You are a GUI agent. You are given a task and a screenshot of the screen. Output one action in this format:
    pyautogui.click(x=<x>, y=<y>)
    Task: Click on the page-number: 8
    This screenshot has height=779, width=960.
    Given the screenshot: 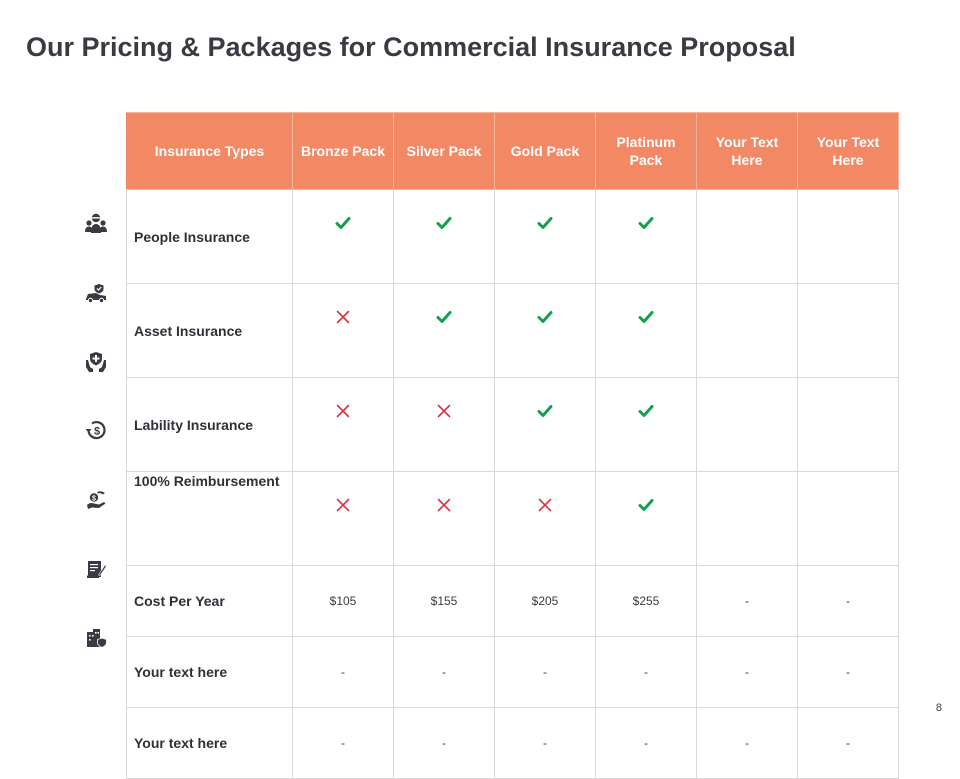 What is the action you would take?
    pyautogui.click(x=938, y=708)
    